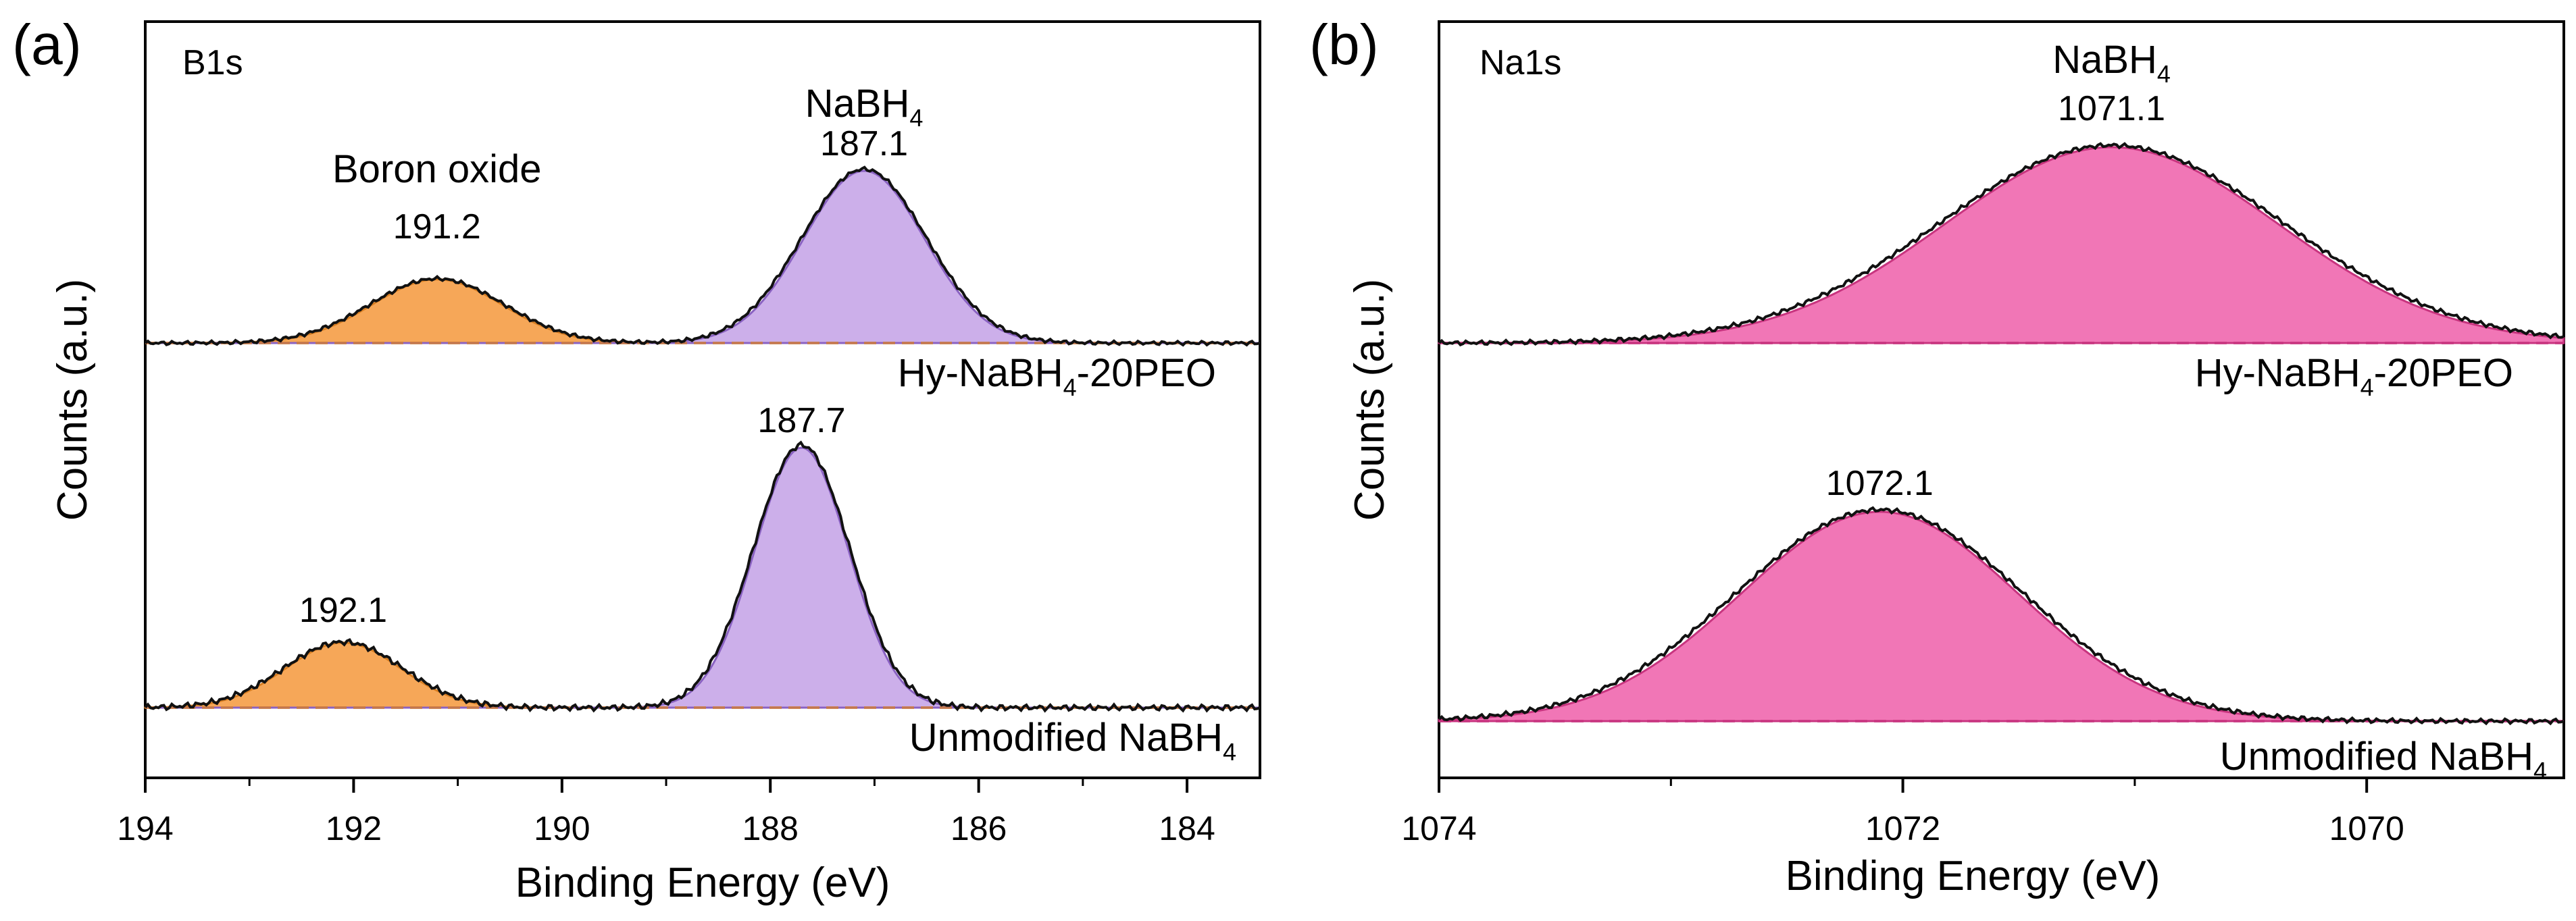 This screenshot has height=921, width=2576. Describe the element at coordinates (354, 828) in the screenshot. I see `x-tick-label: 192` at that location.